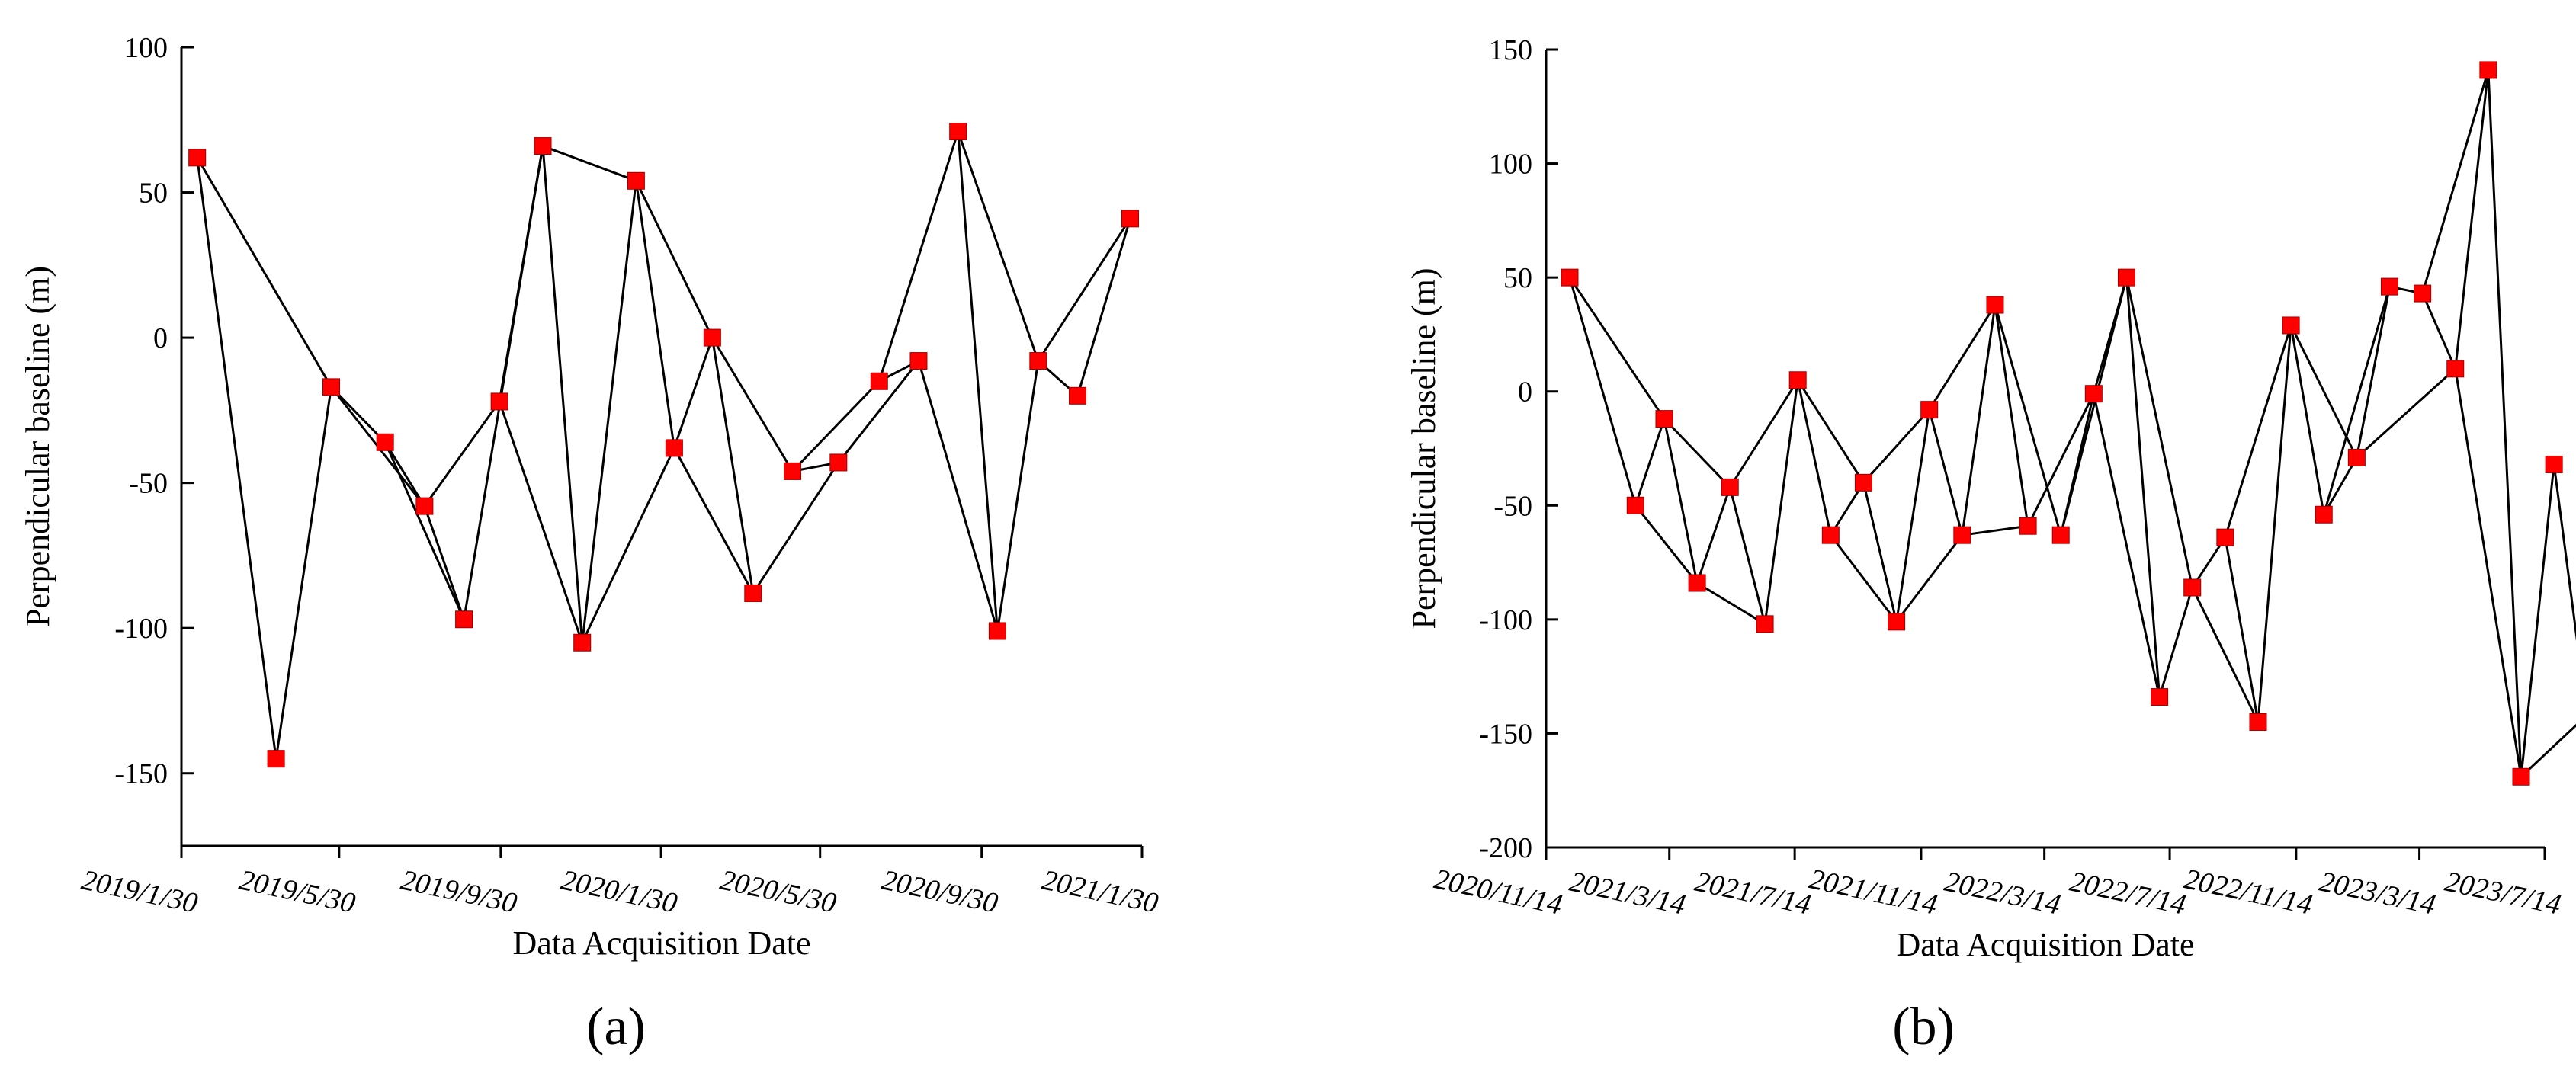 This screenshot has width=2576, height=1073. I want to click on x-tick-label: 2020/11/14, so click(1498, 892).